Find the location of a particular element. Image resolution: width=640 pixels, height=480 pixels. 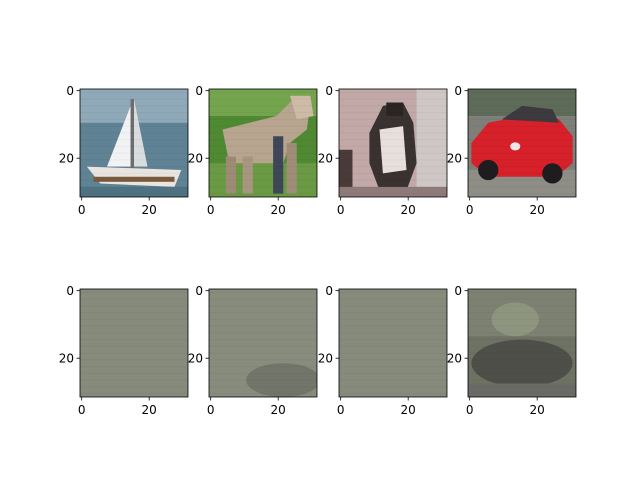

panel-5: 0 20 0 20 is located at coordinates (253, 350).